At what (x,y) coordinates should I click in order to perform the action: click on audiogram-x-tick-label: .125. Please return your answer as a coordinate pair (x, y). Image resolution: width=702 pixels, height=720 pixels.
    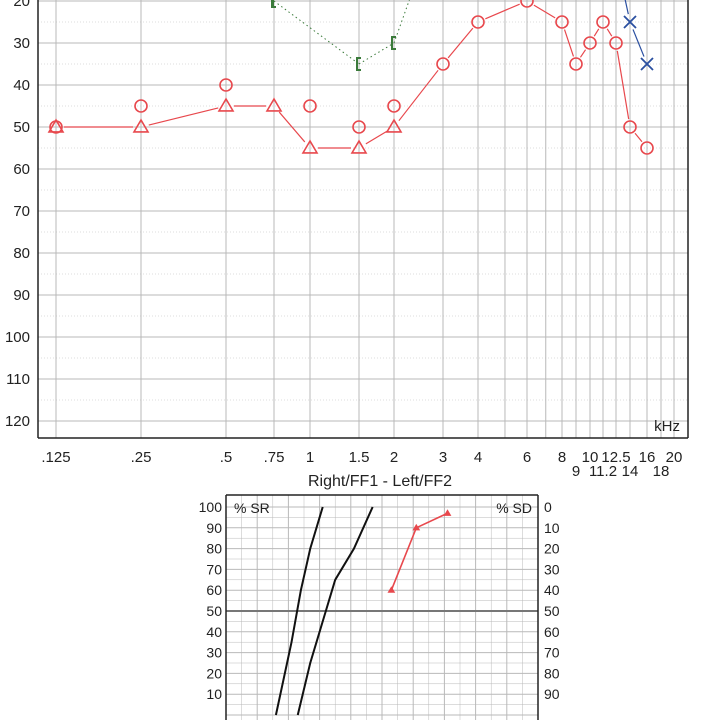
    Looking at the image, I should click on (55, 457).